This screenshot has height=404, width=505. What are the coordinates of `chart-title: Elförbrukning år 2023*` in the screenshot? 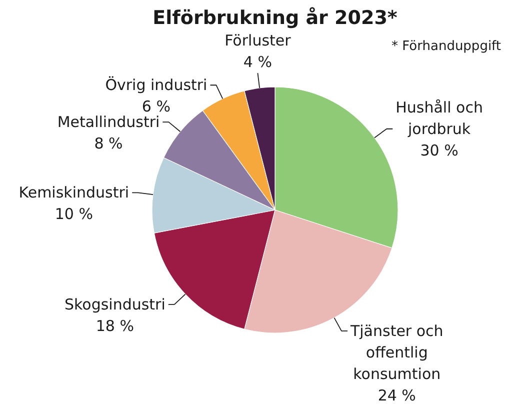 It's located at (275, 18).